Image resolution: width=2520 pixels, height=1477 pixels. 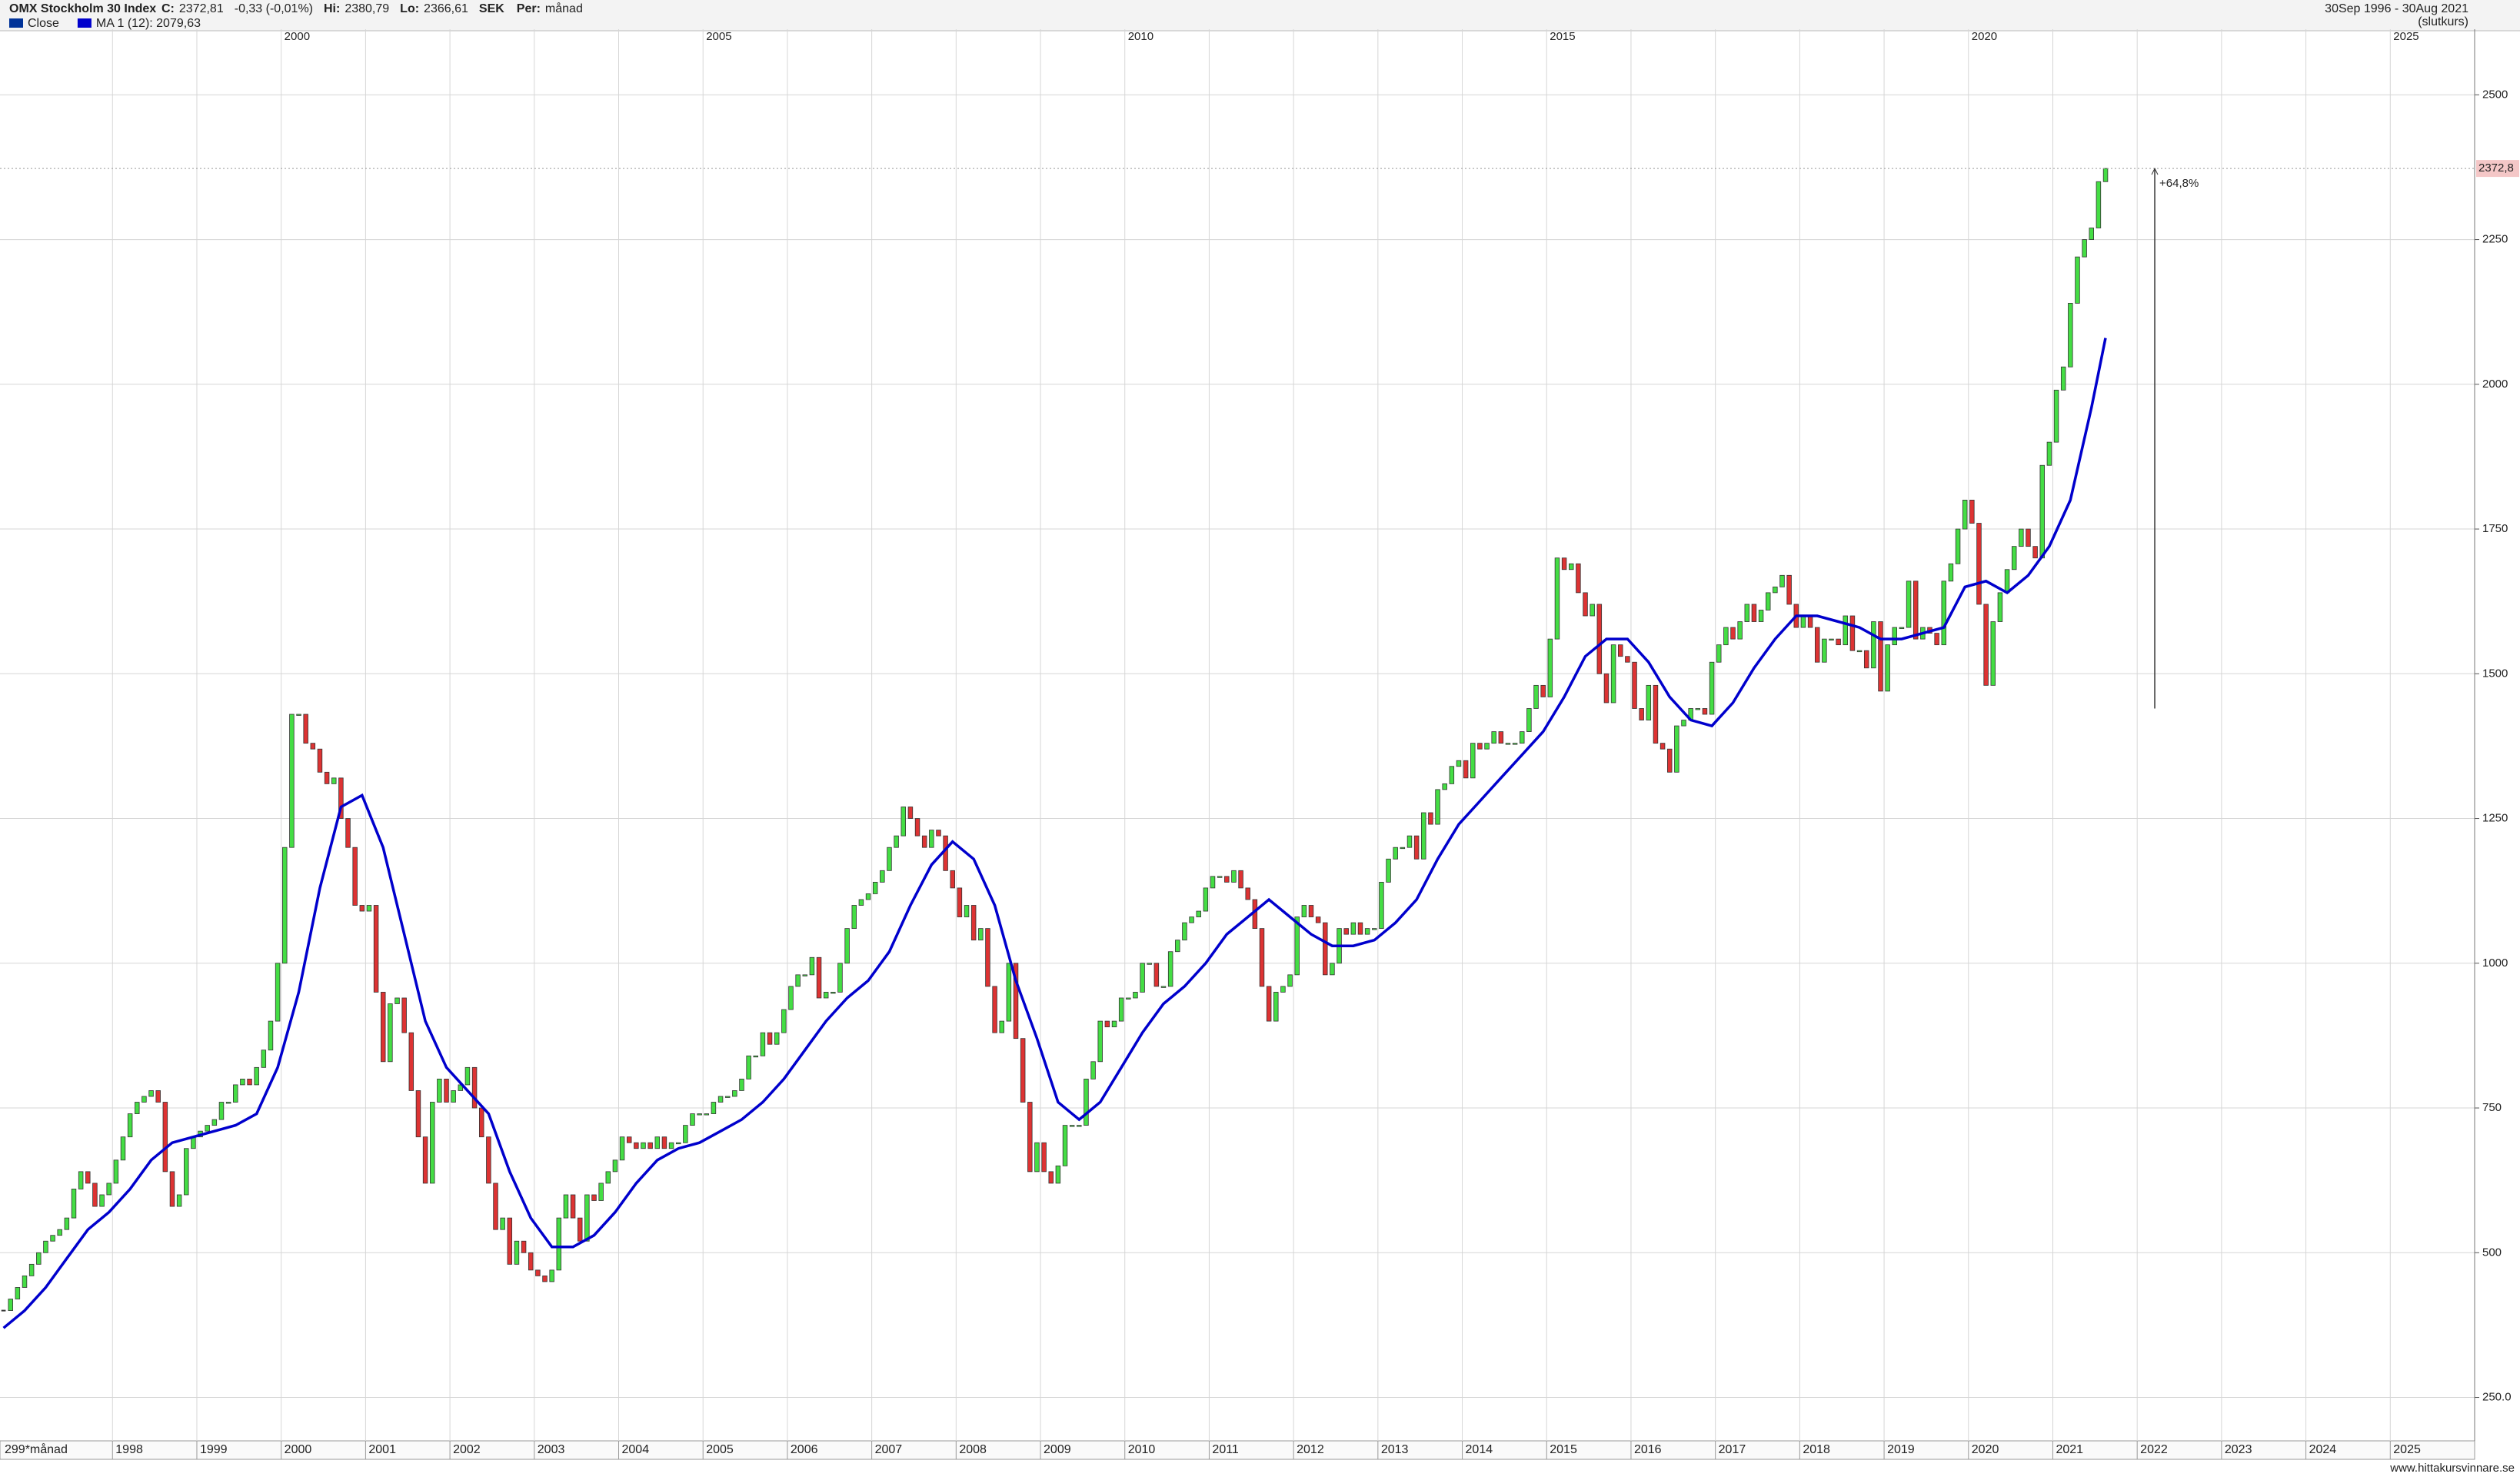 What do you see at coordinates (410, 8) in the screenshot?
I see `stat-label: Lo:` at bounding box center [410, 8].